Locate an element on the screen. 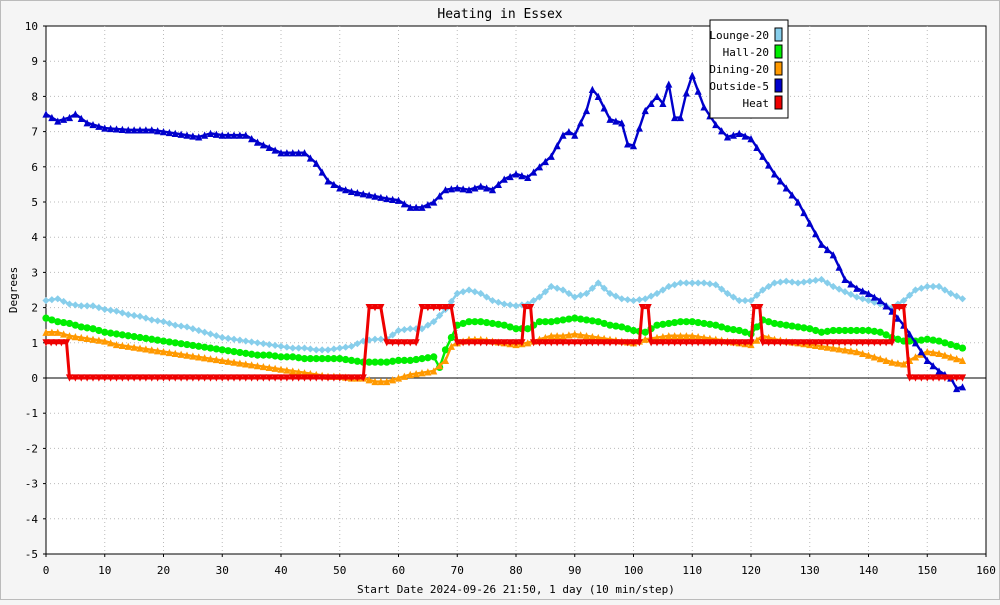 The image size is (1000, 605). x-tick-label: 150 is located at coordinates (927, 570).